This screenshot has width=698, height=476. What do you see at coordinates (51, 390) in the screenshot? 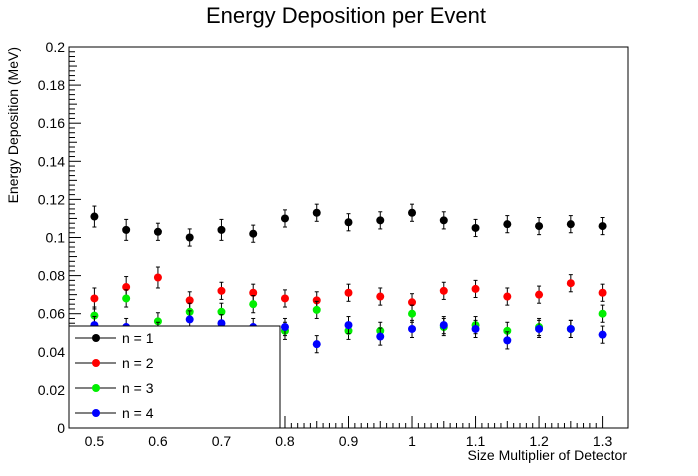
I see `y-tick-label: 0.02` at bounding box center [51, 390].